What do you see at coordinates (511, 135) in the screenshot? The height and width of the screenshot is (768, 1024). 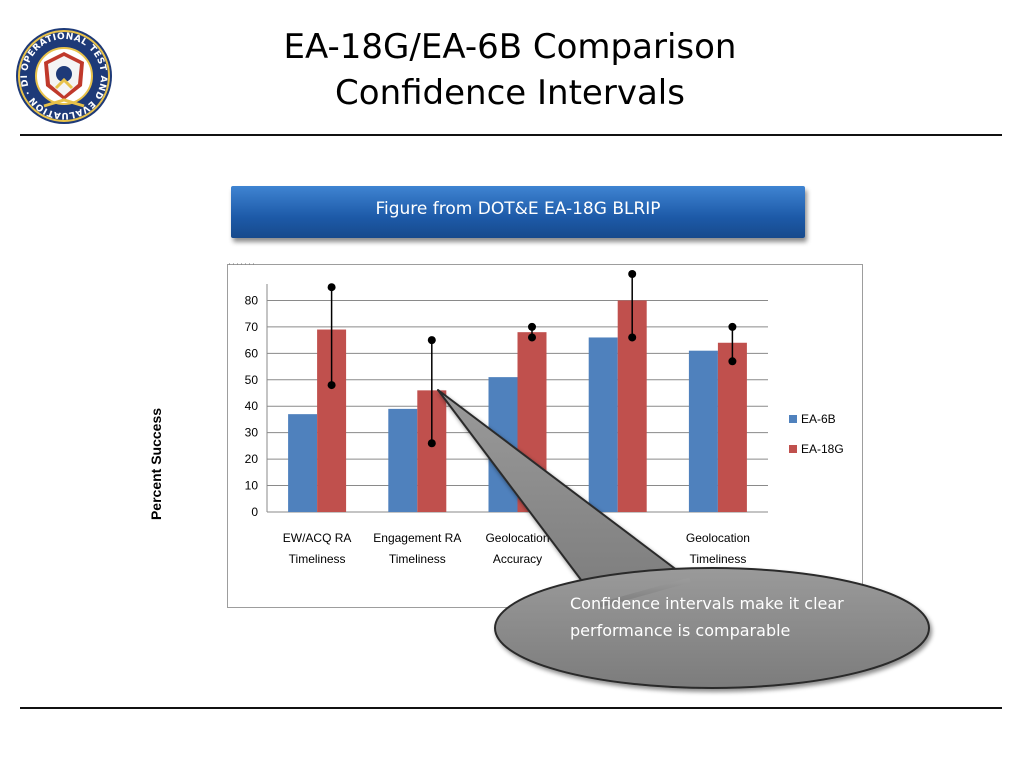 I see `top-divider` at bounding box center [511, 135].